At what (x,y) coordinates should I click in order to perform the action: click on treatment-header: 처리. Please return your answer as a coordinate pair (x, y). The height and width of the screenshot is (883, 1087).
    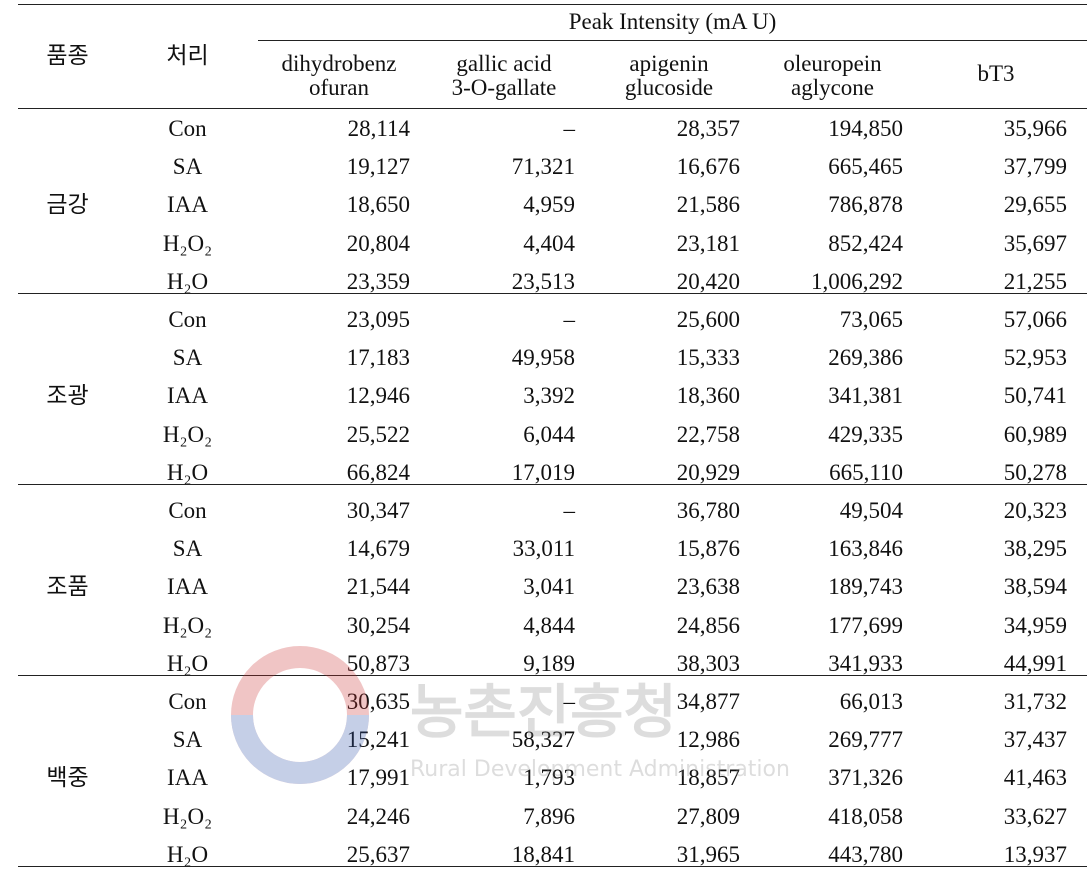
    Looking at the image, I should click on (187, 55).